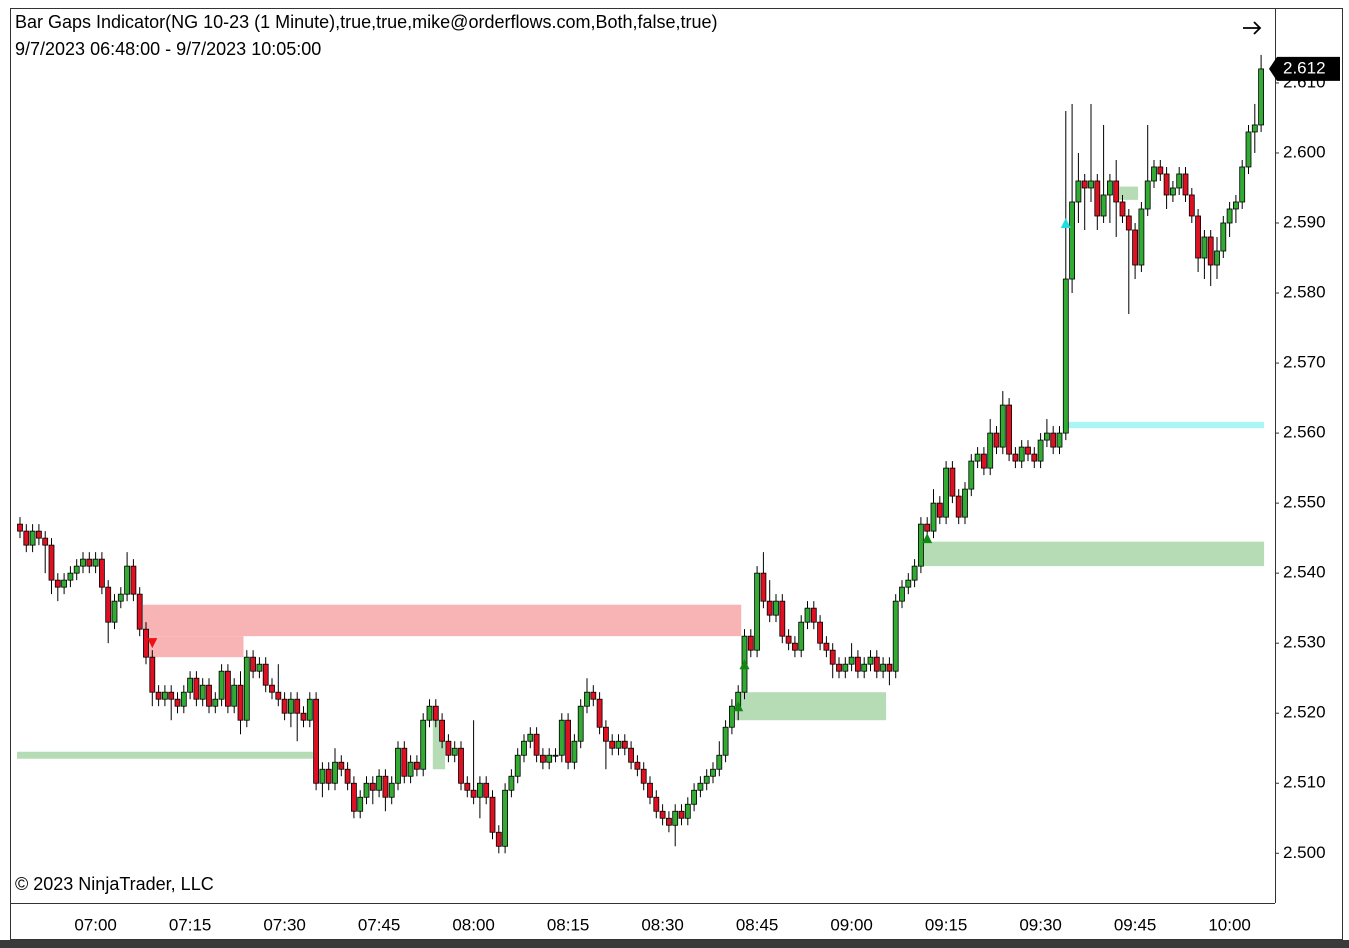 The width and height of the screenshot is (1349, 948). Describe the element at coordinates (757, 924) in the screenshot. I see `x-tick-label: 08:45` at that location.